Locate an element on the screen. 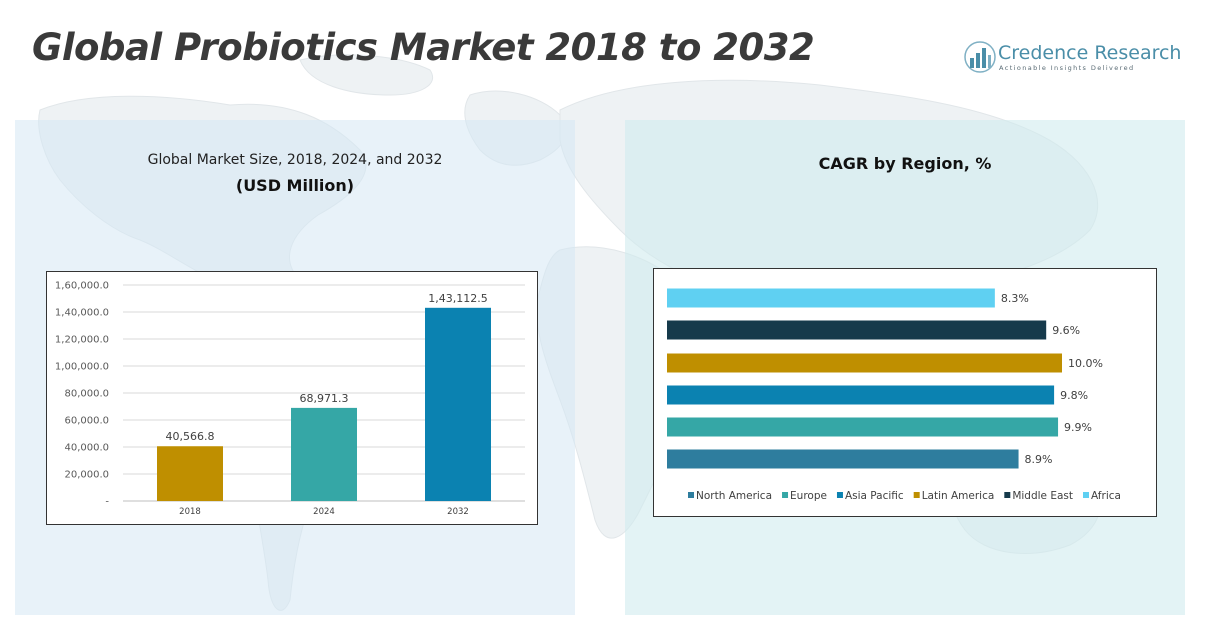 Image resolution: width=1217 pixels, height=641 pixels. hbar-value-label: 9.8% is located at coordinates (1074, 395).